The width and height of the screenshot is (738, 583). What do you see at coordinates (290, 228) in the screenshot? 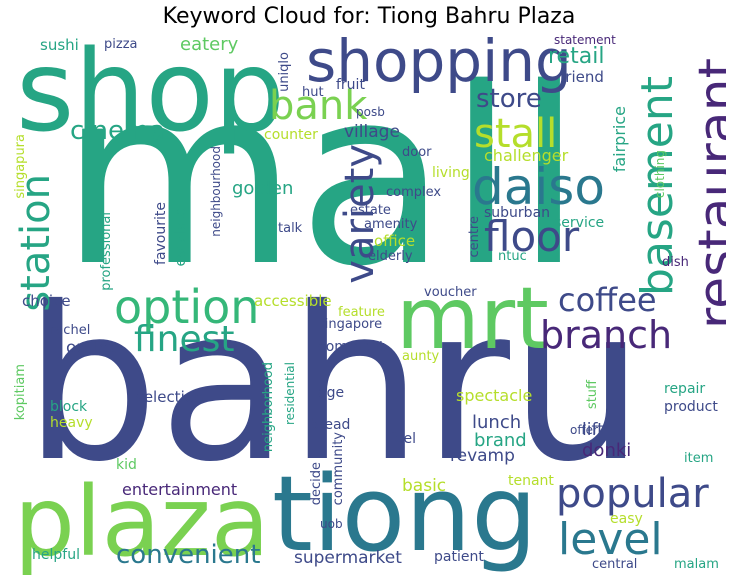
I see `word-talk: talk` at bounding box center [290, 228].